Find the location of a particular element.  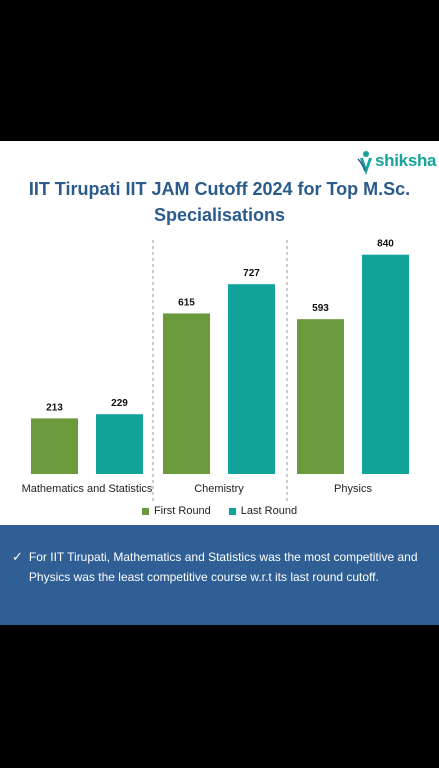

check-icon: ✓ is located at coordinates (17, 556).